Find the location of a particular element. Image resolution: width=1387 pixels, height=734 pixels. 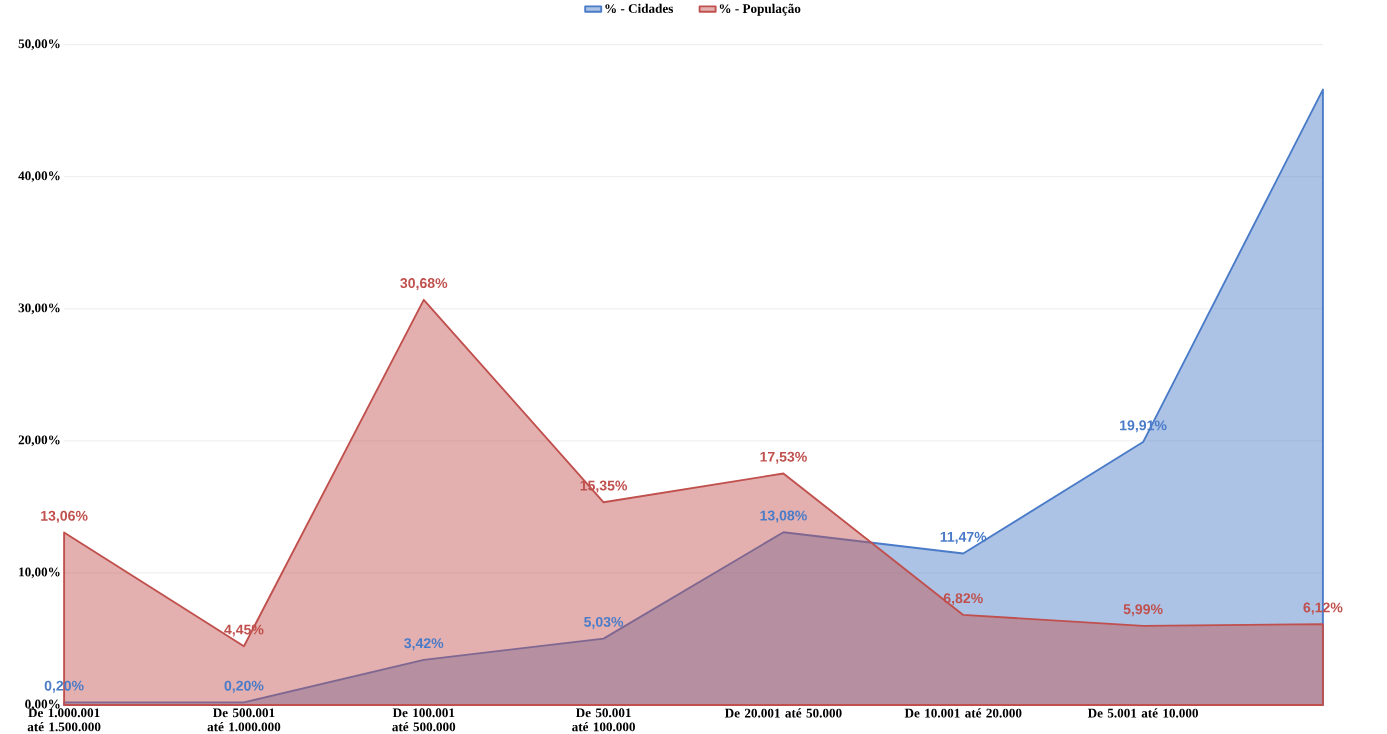

x-tick-label: De 500.001 até 1.000.000 is located at coordinates (244, 720).